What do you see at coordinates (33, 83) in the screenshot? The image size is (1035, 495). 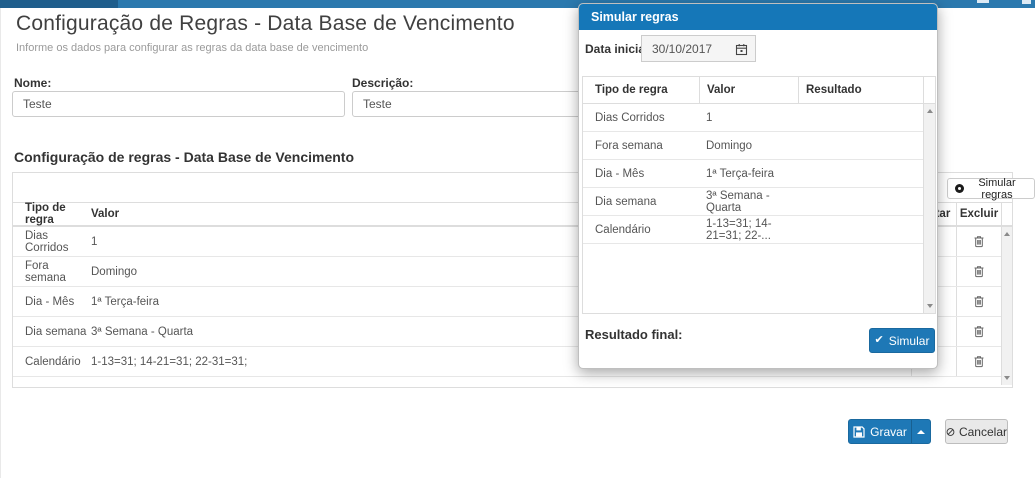 I see `nome-label: Nome:` at bounding box center [33, 83].